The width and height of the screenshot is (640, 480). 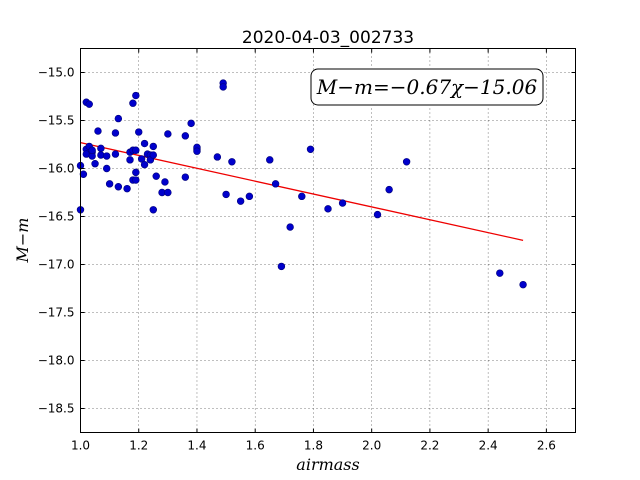 What do you see at coordinates (56, 313) in the screenshot?
I see `y-tick-label: −17.5` at bounding box center [56, 313].